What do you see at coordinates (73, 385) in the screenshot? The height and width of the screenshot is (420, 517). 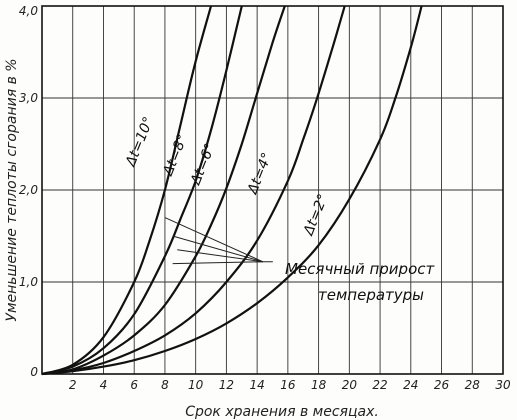 I see `x-tick-label: 2` at bounding box center [73, 385].